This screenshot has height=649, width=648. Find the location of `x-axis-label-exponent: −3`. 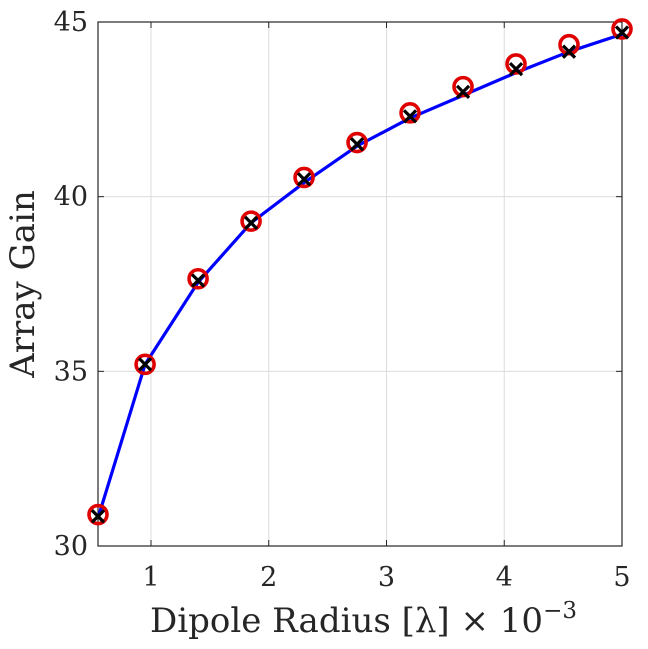

x-axis-label-exponent: −3 is located at coordinates (560, 611).